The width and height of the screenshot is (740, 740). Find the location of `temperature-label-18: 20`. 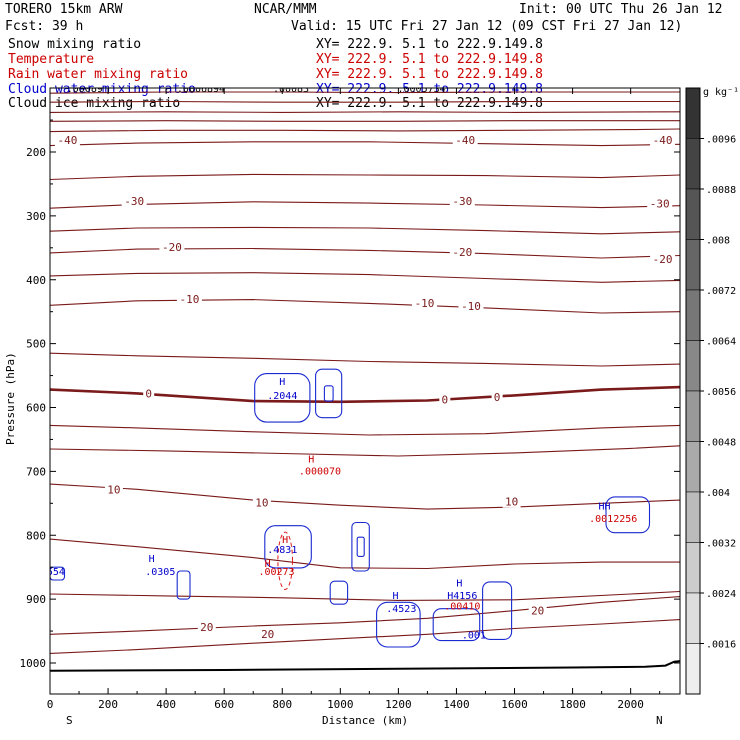

temperature-label-18: 20 is located at coordinates (206, 627).